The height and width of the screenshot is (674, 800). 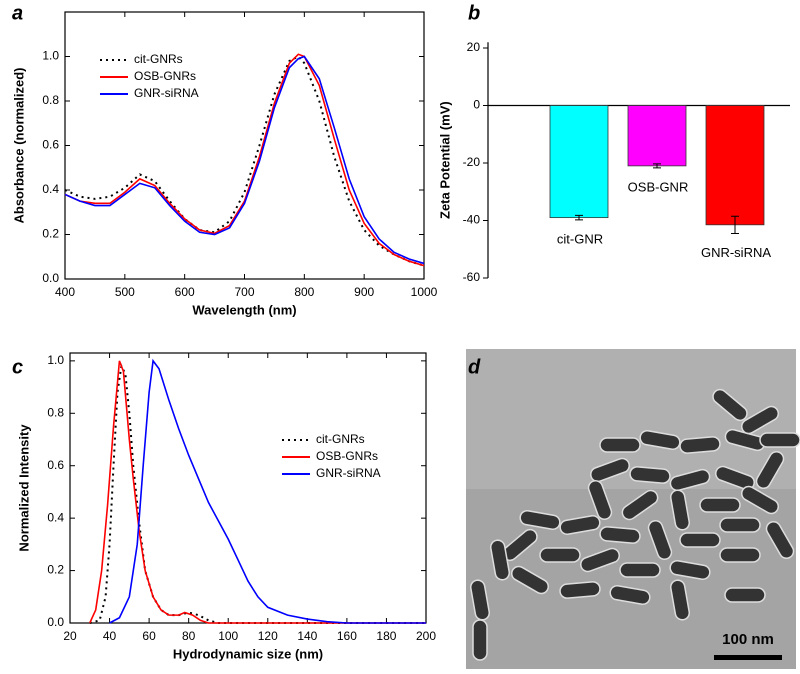 I want to click on x-tick-label: 600, so click(x=185, y=292).